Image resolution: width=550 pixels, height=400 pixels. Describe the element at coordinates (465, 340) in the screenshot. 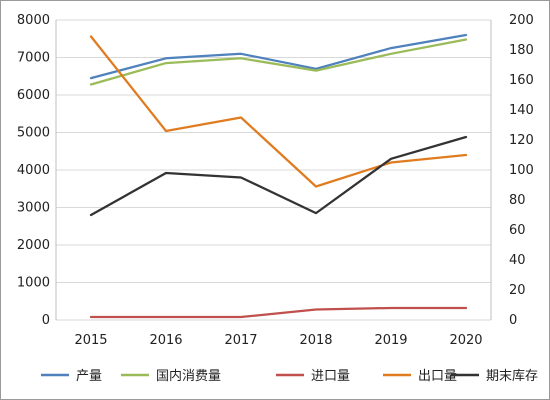

I see `x-tick-label: 2020` at that location.